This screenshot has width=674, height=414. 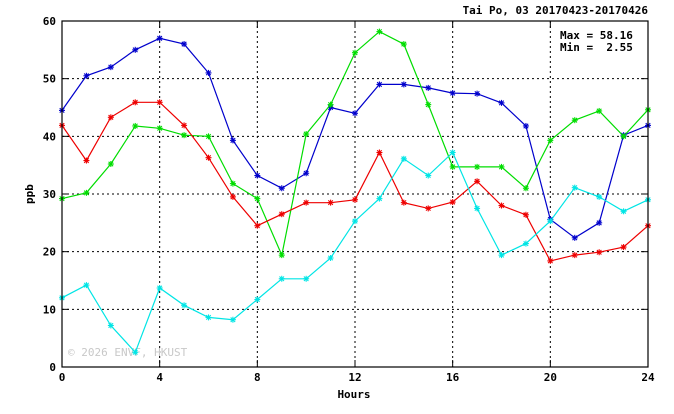 I want to click on y-tick-label: 50, so click(x=49, y=79).